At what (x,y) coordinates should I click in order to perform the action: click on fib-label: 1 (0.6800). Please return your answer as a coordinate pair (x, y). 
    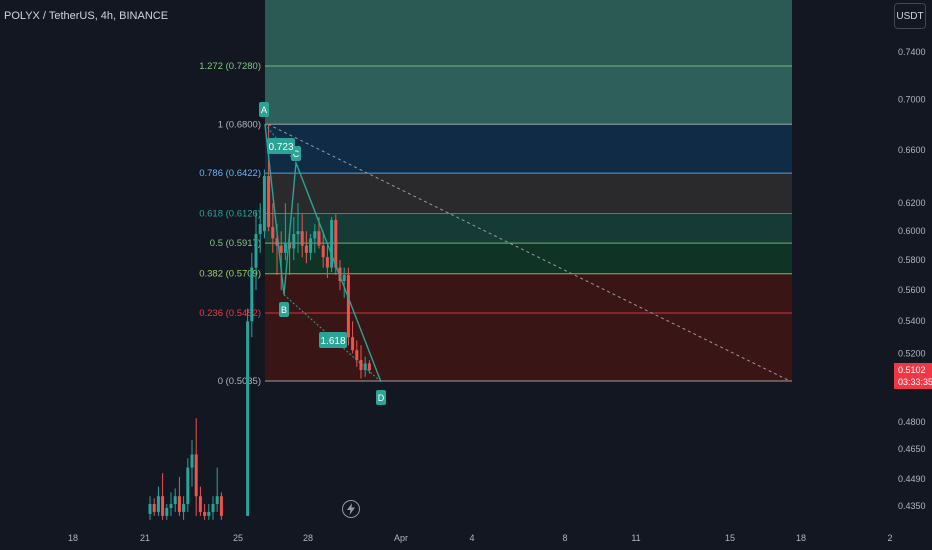
    Looking at the image, I should click on (239, 124).